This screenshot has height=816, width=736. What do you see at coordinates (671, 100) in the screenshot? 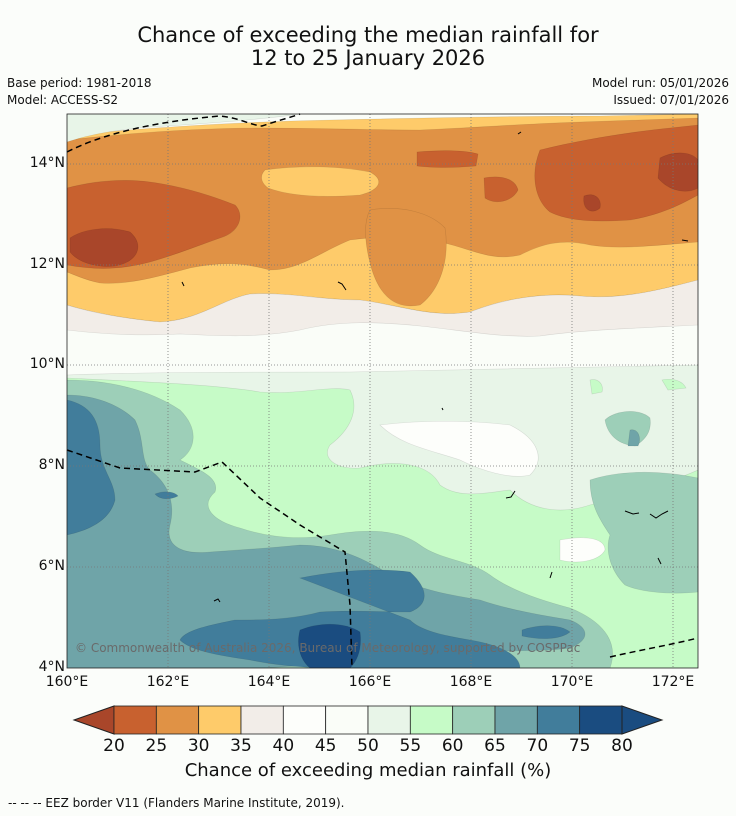
I see `issued-date: Issued: 07/01/2026` at bounding box center [671, 100].